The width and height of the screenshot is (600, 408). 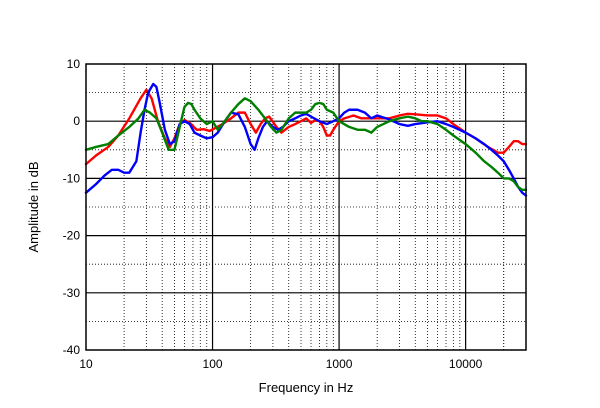 I want to click on y-tick-label: -20, so click(x=72, y=236).